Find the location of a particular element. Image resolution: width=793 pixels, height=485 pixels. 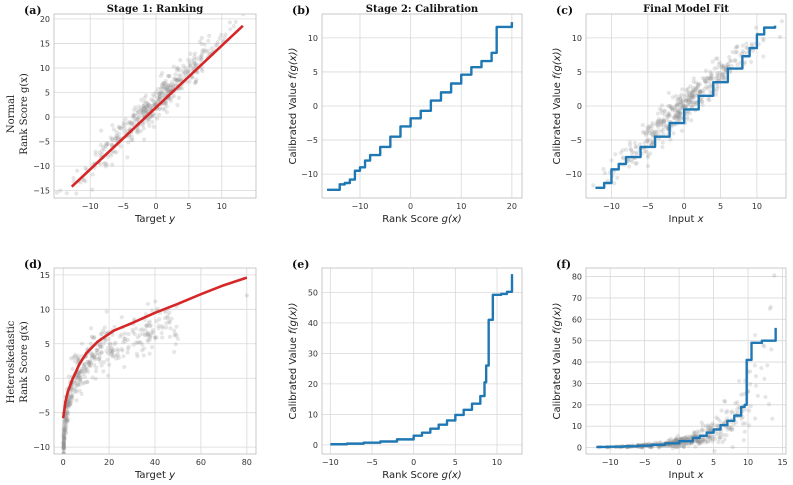

y-tick-label: 30 is located at coordinates (577, 383).